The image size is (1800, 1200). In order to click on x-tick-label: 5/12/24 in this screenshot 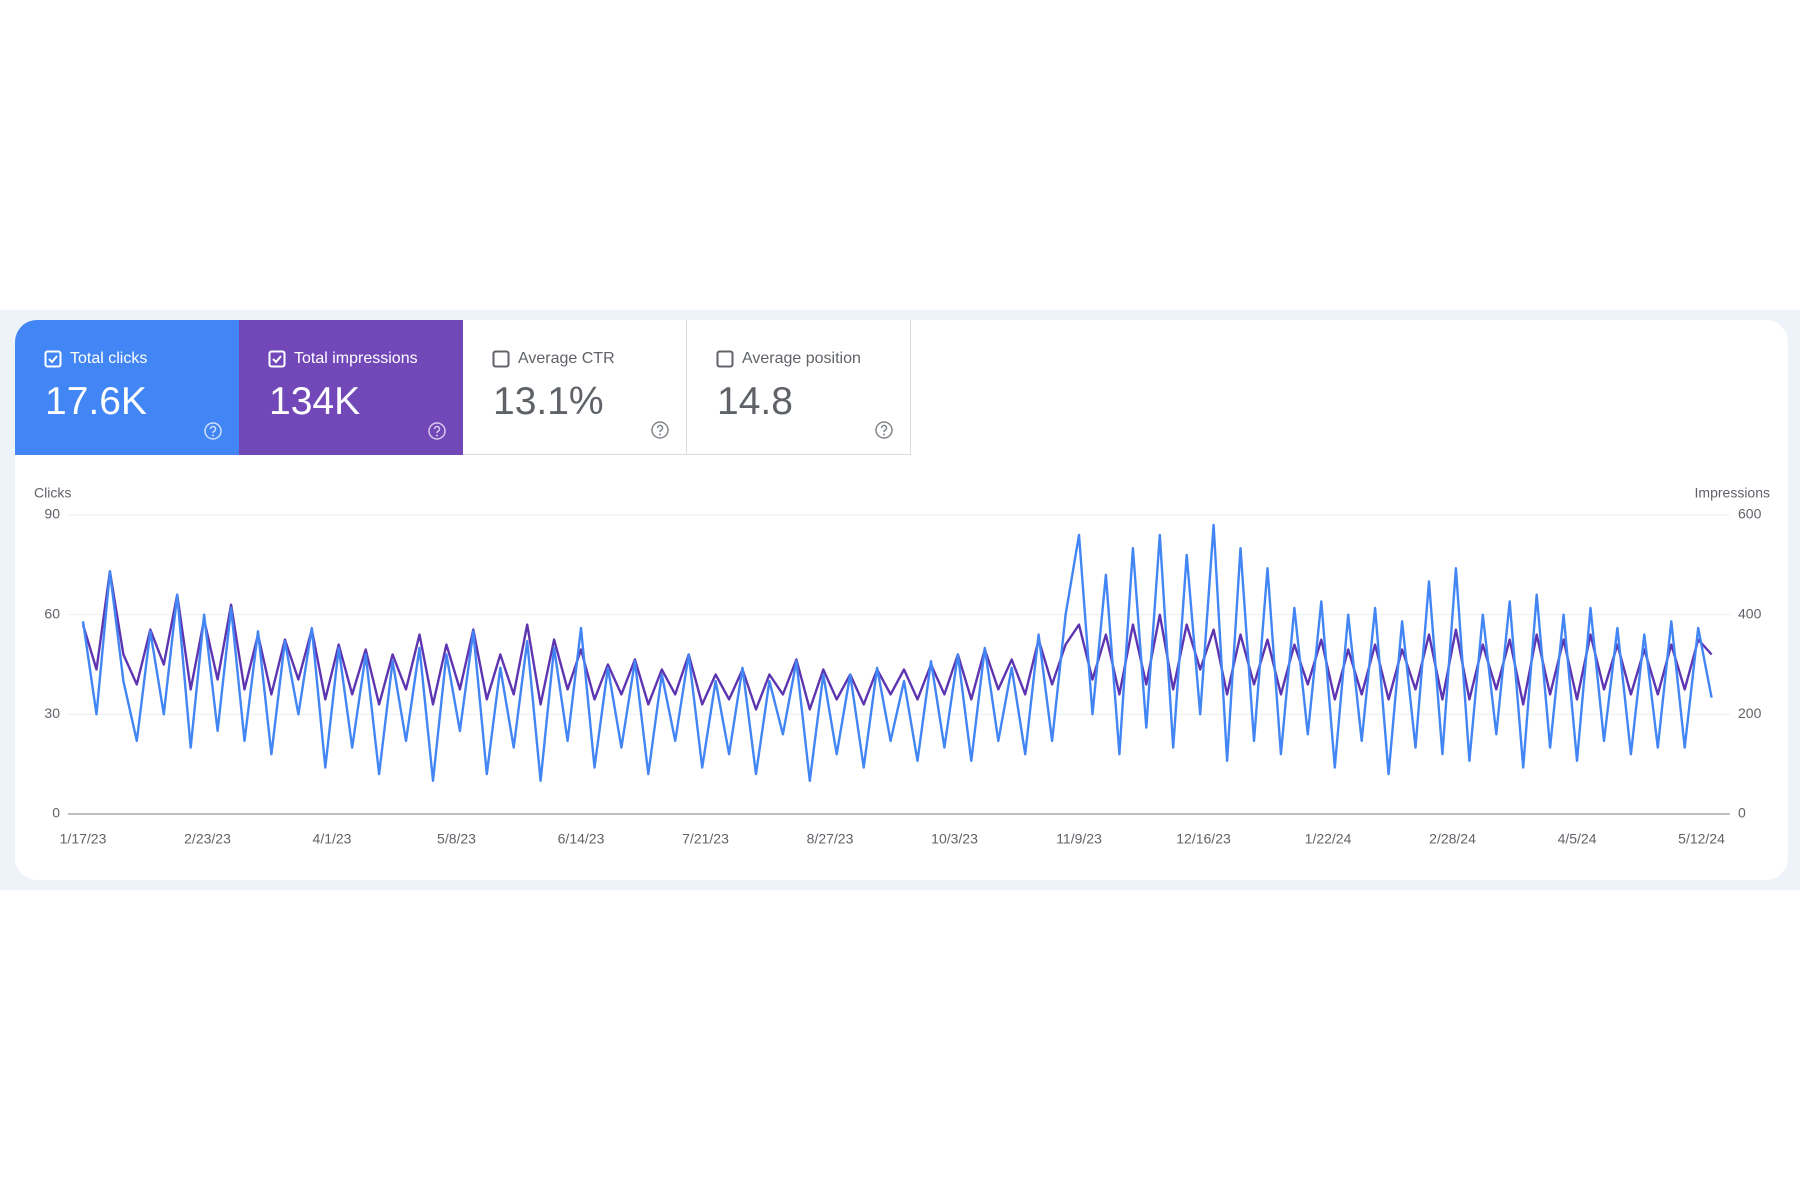, I will do `click(1701, 839)`.